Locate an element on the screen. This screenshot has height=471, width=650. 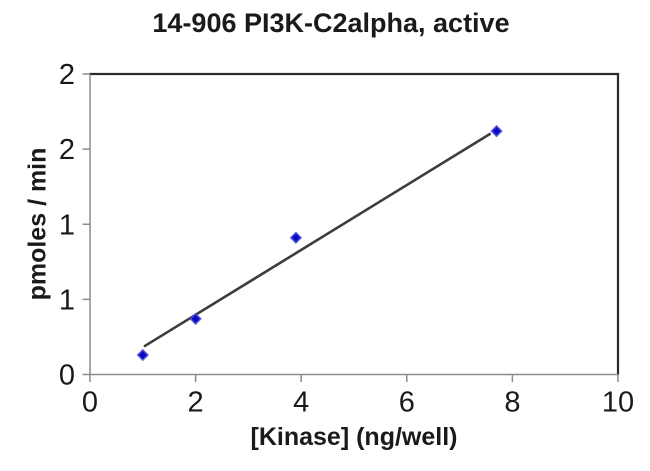
x-tick-label: 4 is located at coordinates (301, 403).